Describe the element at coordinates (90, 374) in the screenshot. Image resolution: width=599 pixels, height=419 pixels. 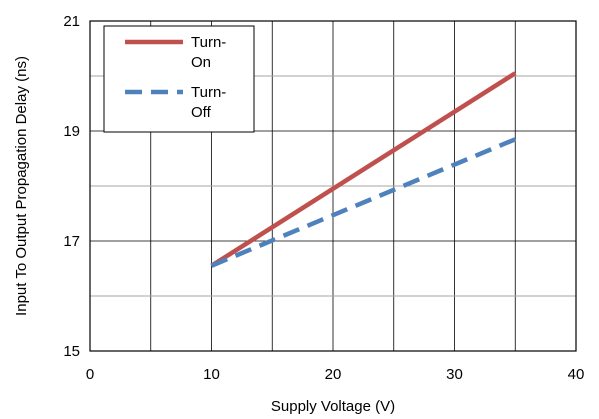
I see `x-tick-label: 0` at that location.